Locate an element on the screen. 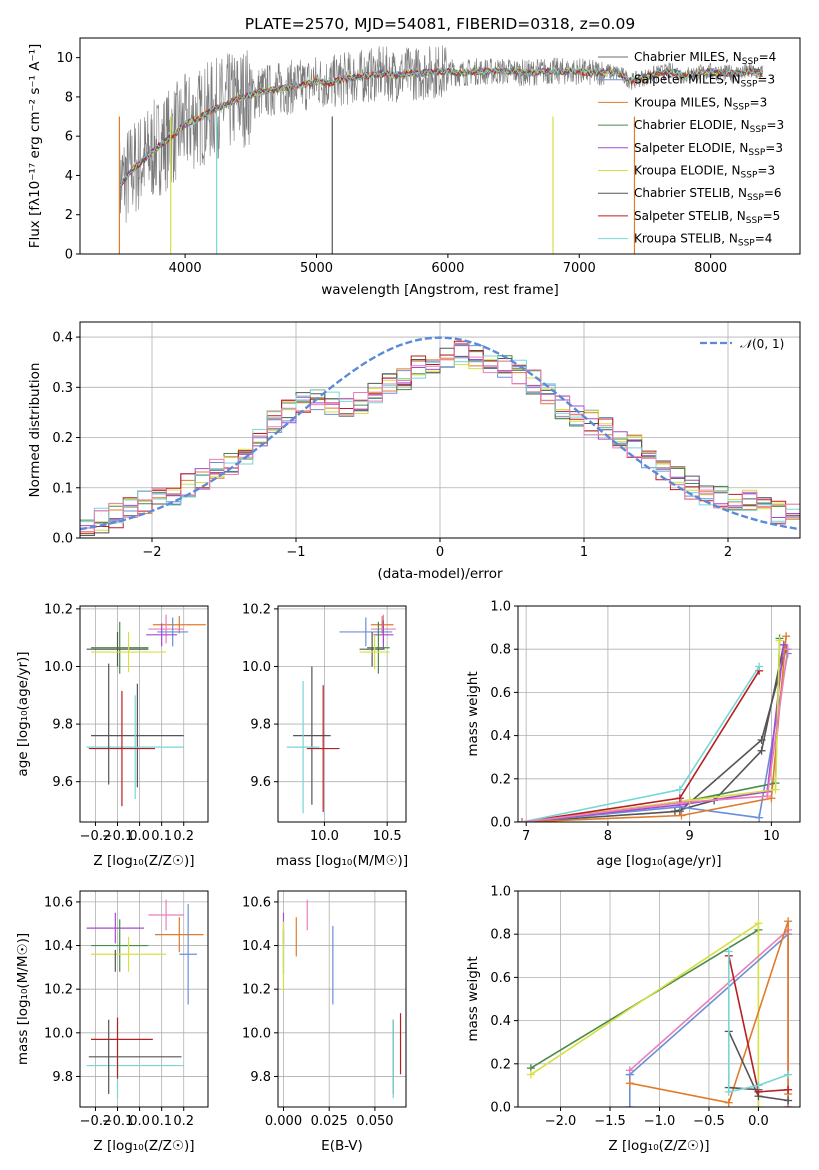  age-vs-mass-marks is located at coordinates (341, 714).